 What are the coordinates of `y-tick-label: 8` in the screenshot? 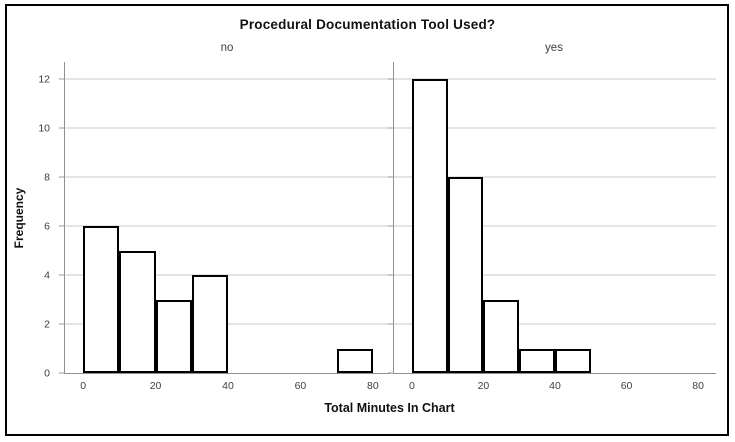 It's located at (47, 176).